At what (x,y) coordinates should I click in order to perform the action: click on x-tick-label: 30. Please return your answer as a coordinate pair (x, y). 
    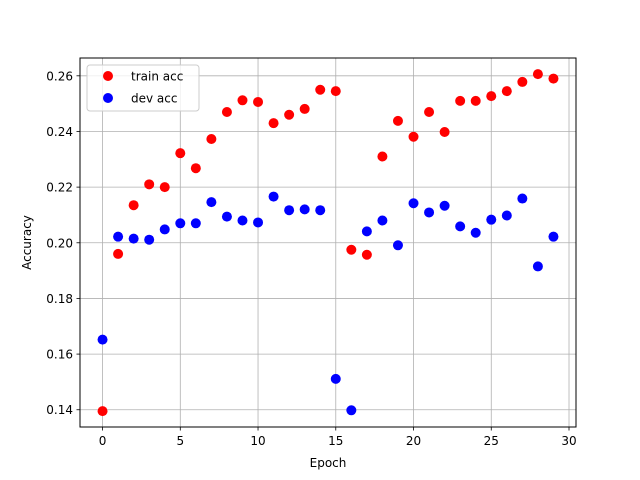
    Looking at the image, I should click on (568, 441).